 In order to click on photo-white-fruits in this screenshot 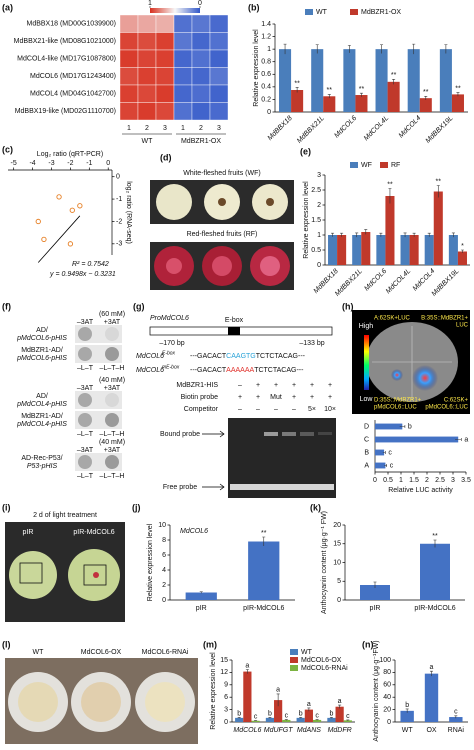, I will do `click(222, 202)`.